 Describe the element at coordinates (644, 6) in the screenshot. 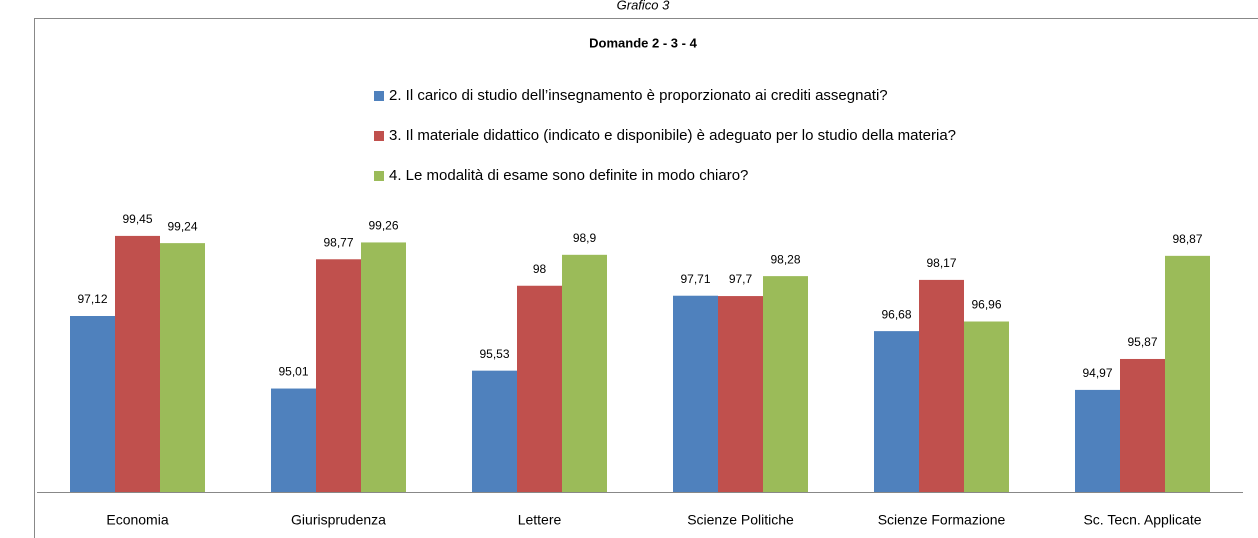

I see `caption: Grafico 3` at that location.